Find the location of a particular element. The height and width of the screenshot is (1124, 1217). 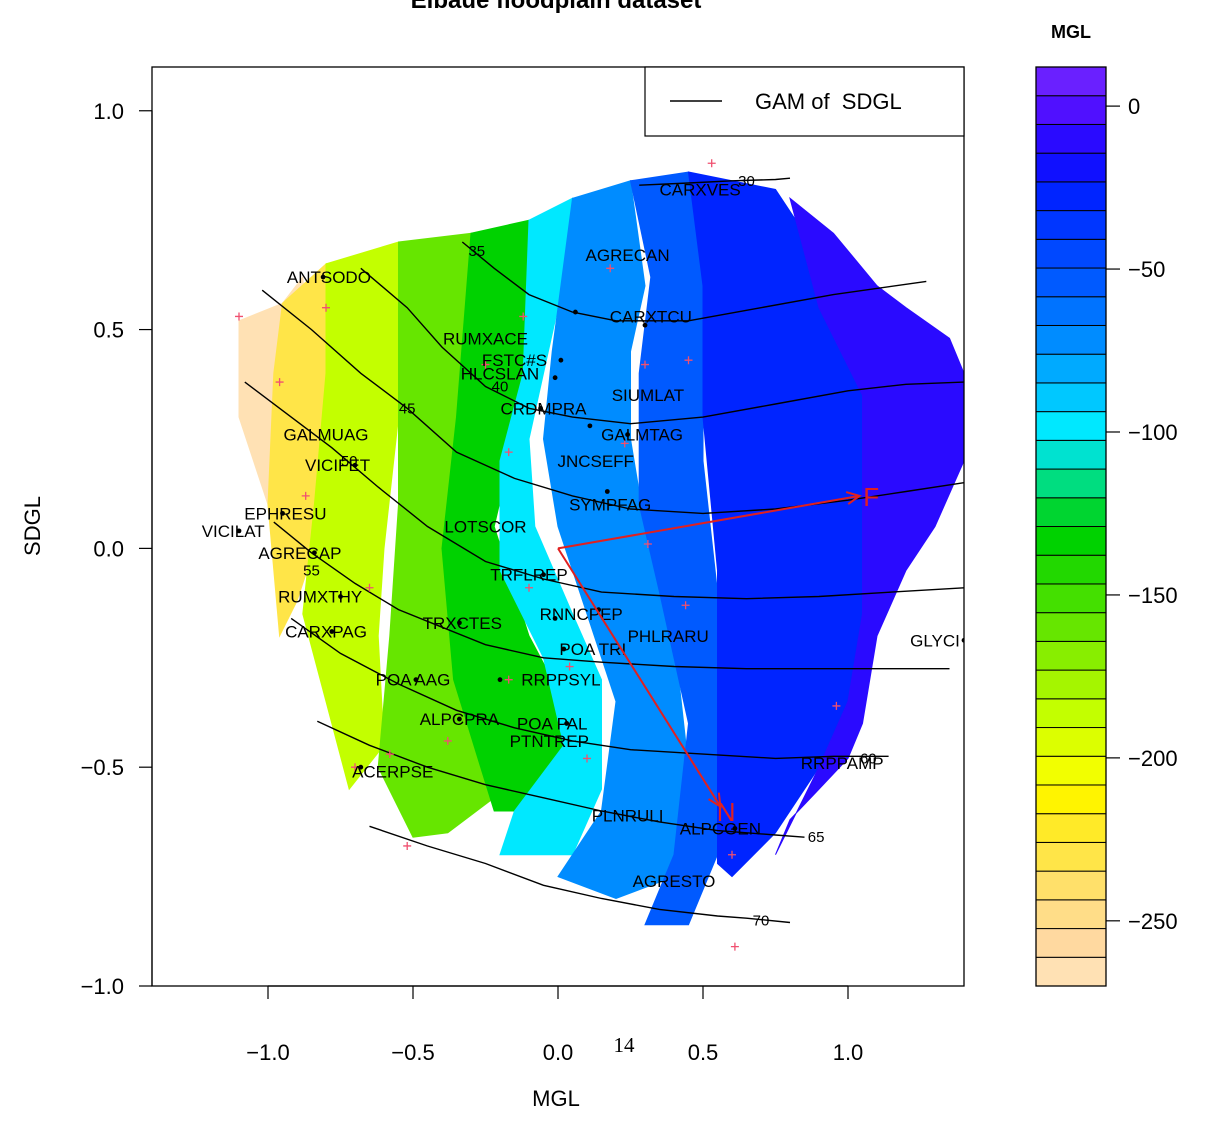

y-tick-label: −1.0 is located at coordinates (102, 986).